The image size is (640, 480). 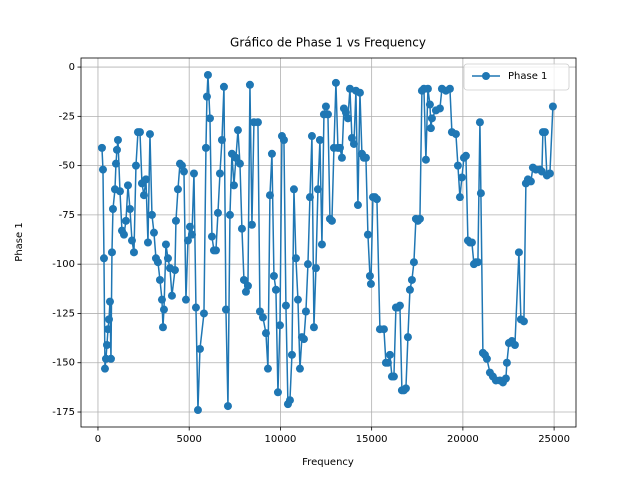 What do you see at coordinates (63, 412) in the screenshot?
I see `y-tick-label: -175` at bounding box center [63, 412].